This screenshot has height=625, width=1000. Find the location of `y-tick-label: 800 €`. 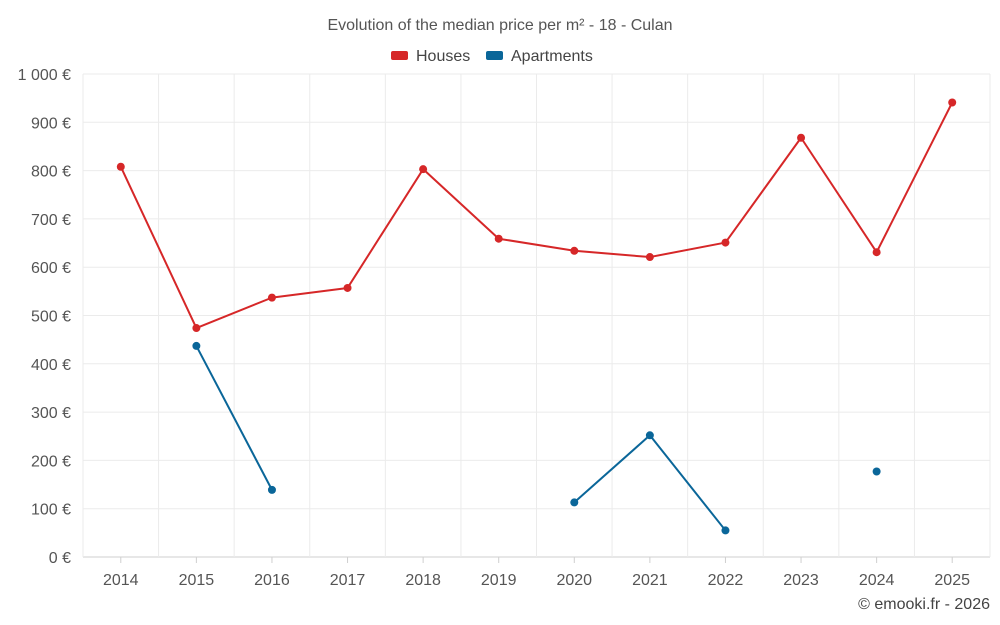

y-tick-label: 800 € is located at coordinates (51, 172).